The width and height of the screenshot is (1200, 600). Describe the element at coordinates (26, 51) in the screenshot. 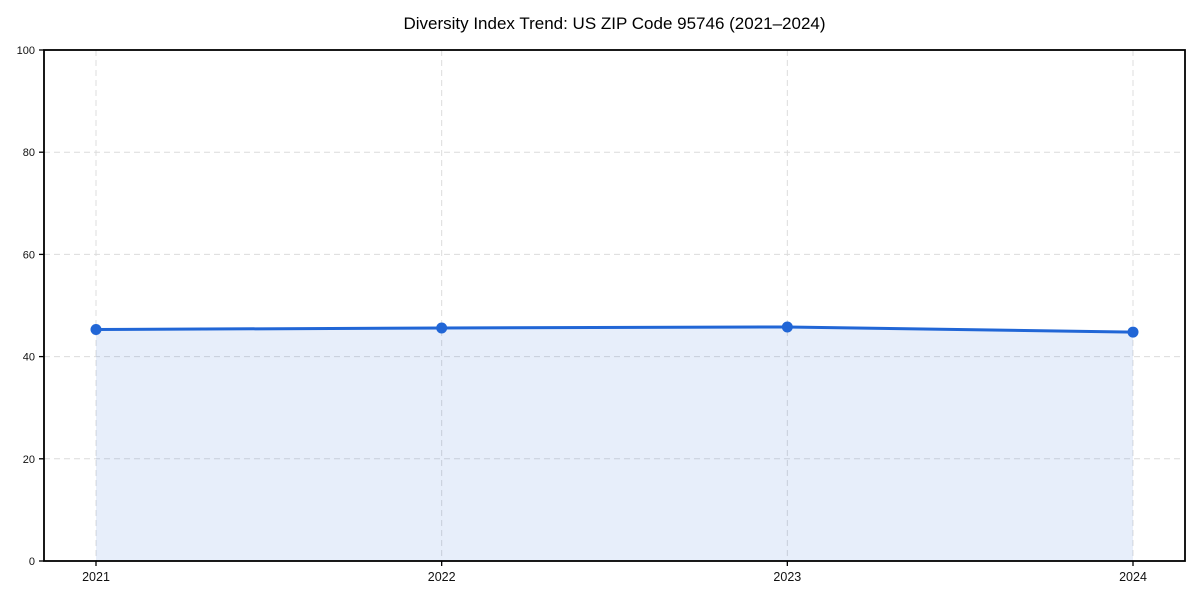

I see `y-axis-tick-label: 100` at that location.